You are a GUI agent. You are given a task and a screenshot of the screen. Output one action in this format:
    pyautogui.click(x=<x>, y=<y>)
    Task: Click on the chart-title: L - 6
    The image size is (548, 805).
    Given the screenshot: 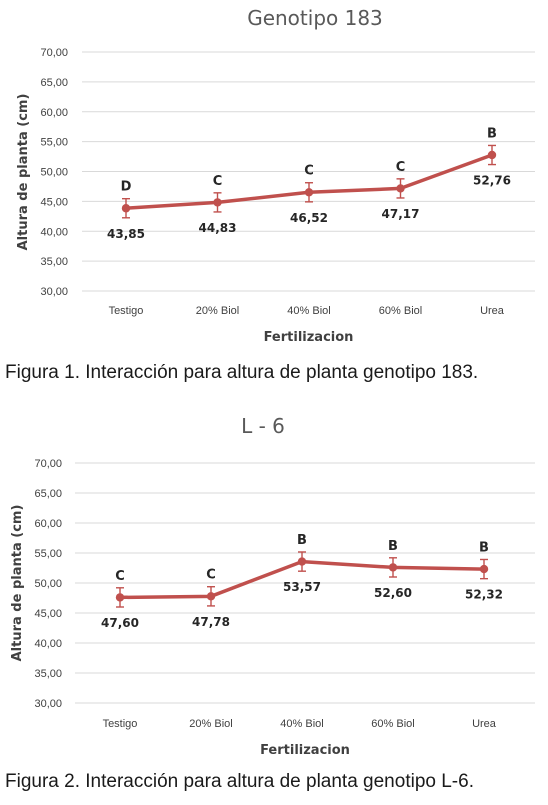 What is the action you would take?
    pyautogui.click(x=263, y=426)
    